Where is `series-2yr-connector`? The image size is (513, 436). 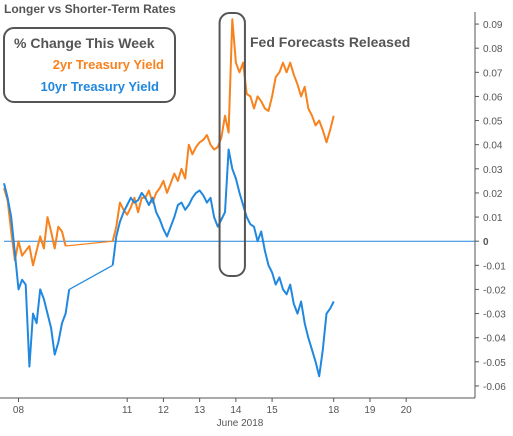 series-2yr-connector is located at coordinates (89, 243).